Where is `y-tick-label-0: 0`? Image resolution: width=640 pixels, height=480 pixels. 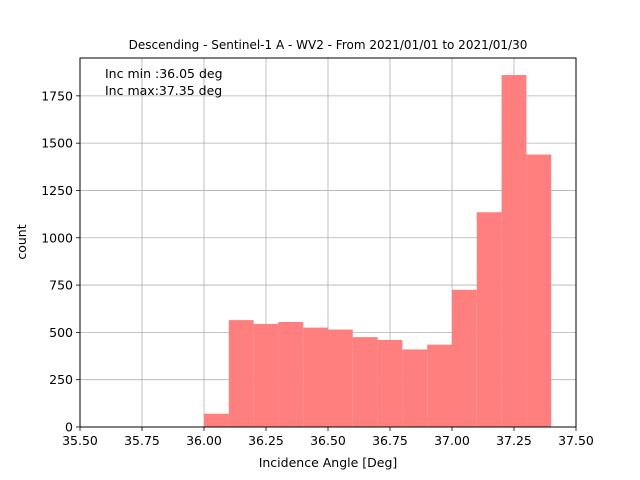 y-tick-label-0: 0 is located at coordinates (69, 427).